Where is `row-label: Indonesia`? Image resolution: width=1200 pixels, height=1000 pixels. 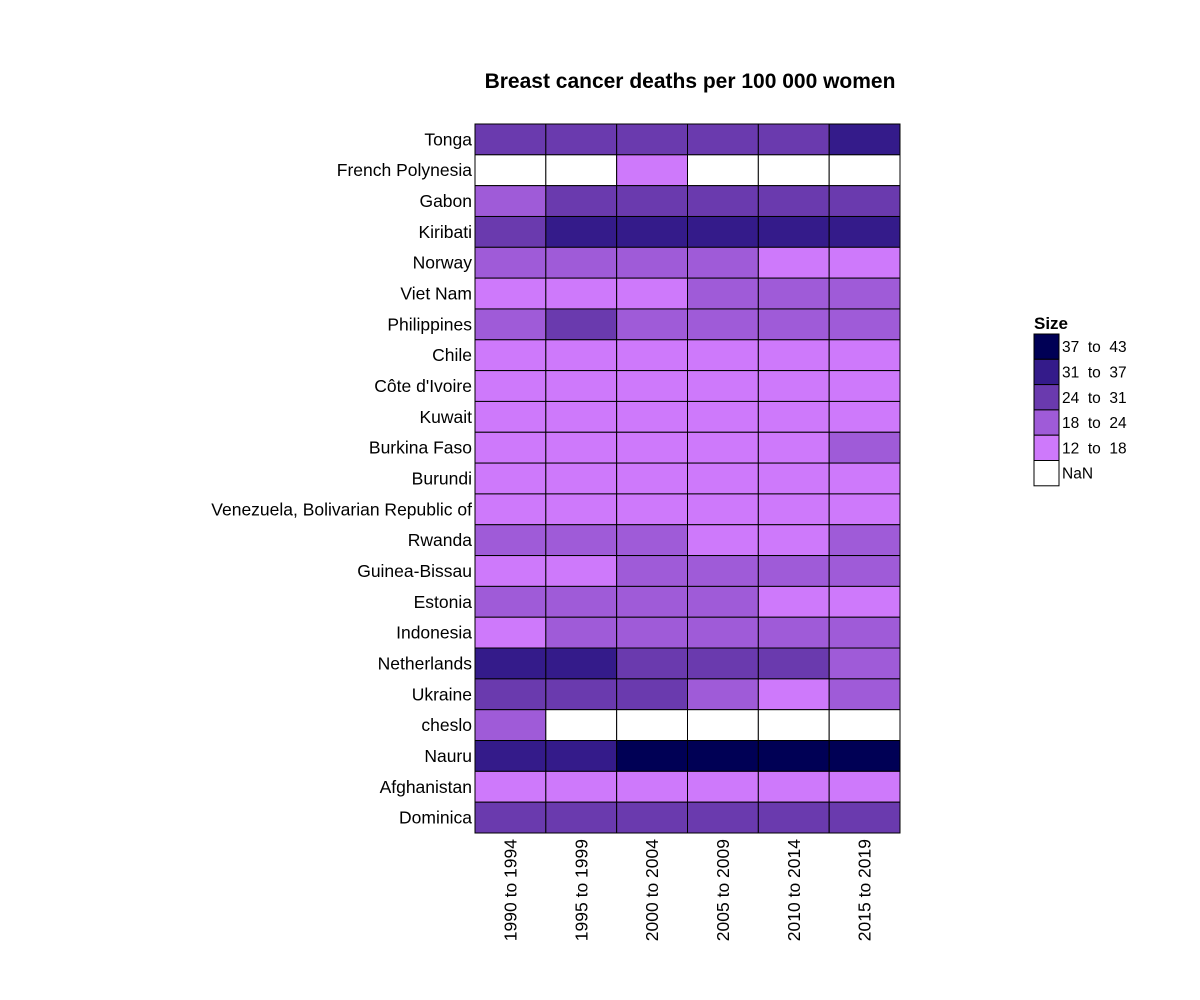 row-label: Indonesia is located at coordinates (434, 633).